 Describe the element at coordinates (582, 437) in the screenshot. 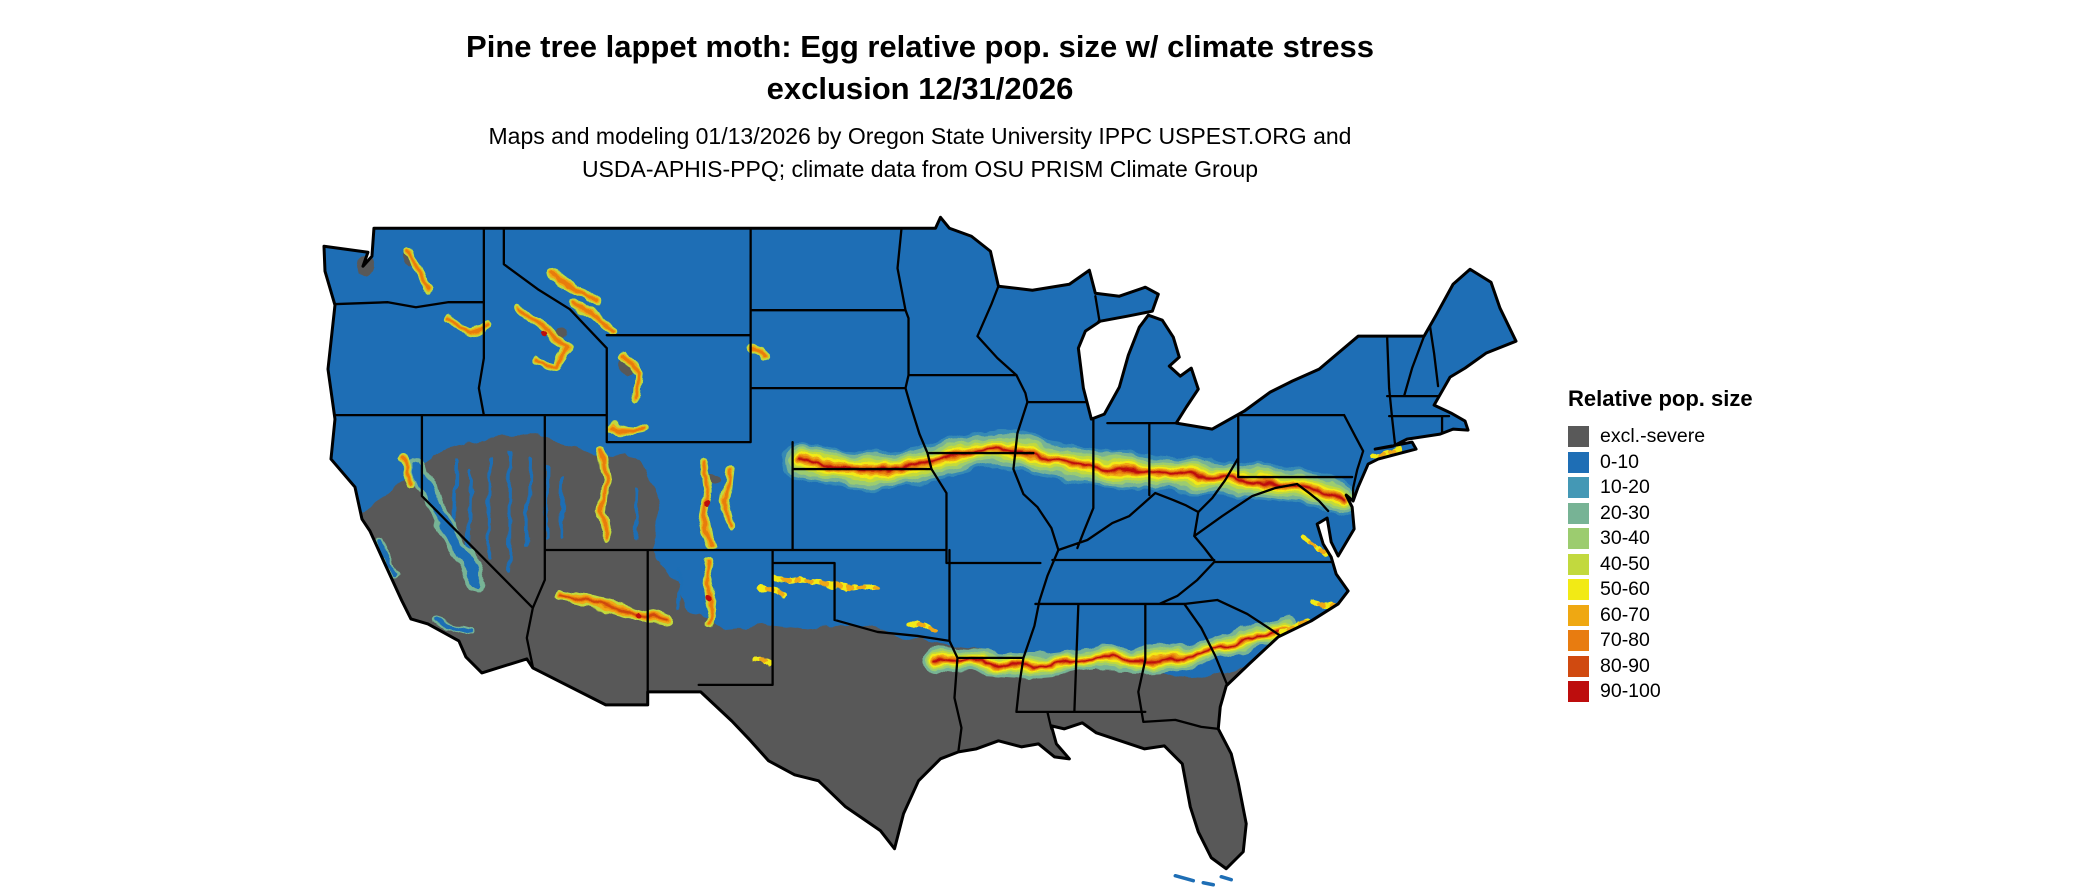

I see `western-mountain-bands` at that location.